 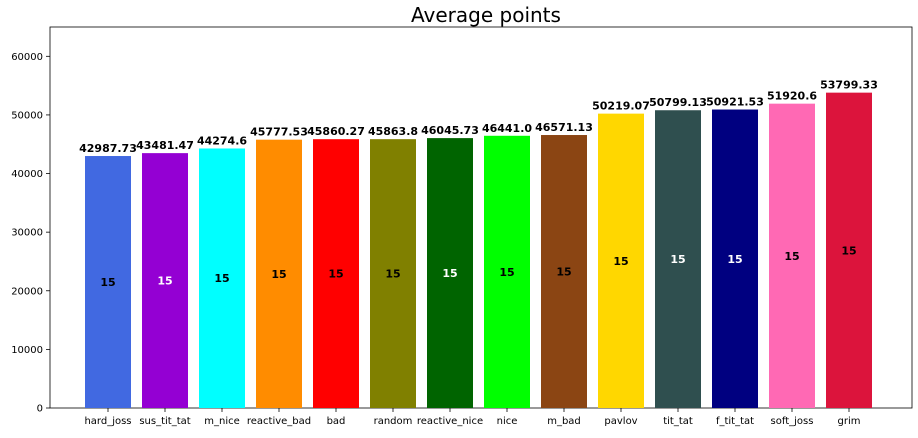 I want to click on x-tick-label: tit_tat, so click(x=678, y=421).